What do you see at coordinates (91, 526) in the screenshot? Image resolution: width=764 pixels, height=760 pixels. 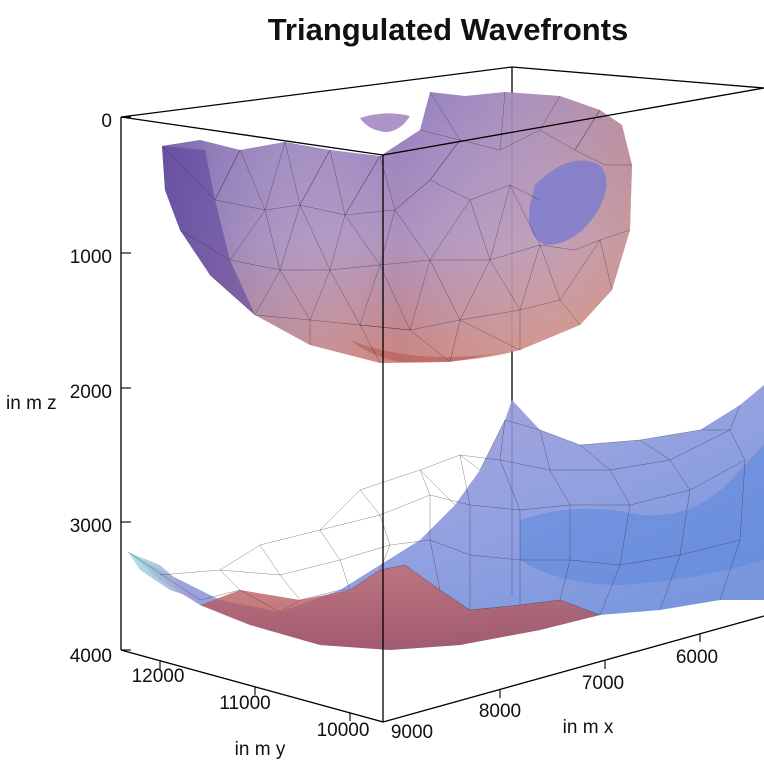 I see `z-tick-label: 3000` at bounding box center [91, 526].